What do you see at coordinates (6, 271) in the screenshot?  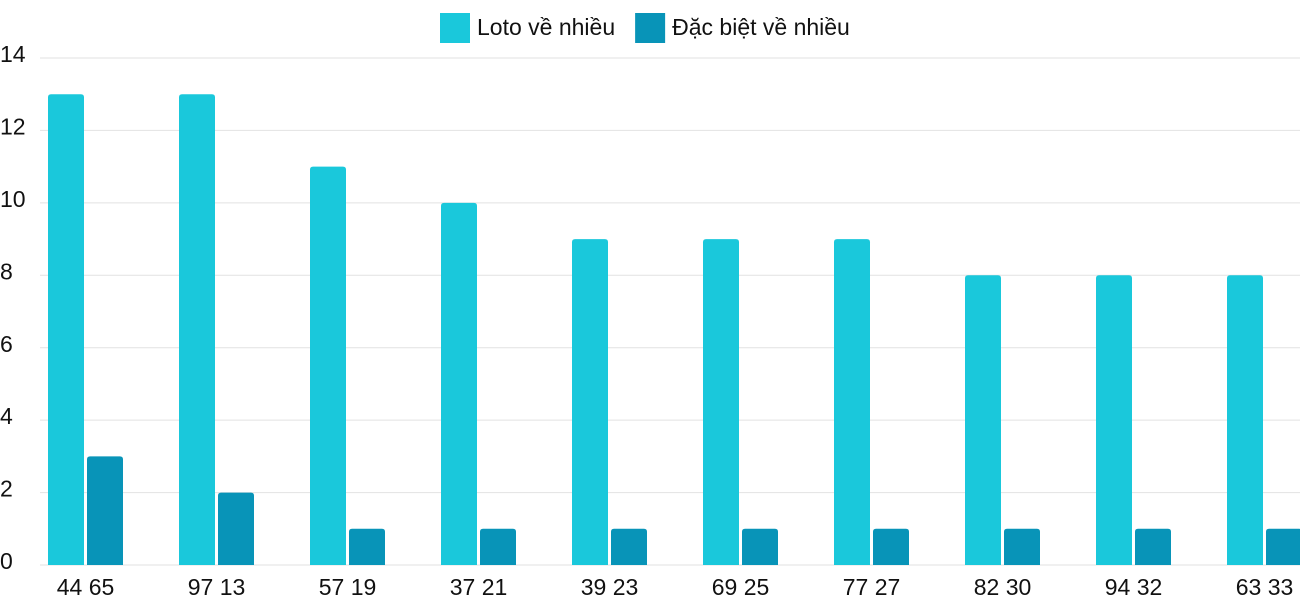 I see `y-tick-label: 8` at bounding box center [6, 271].